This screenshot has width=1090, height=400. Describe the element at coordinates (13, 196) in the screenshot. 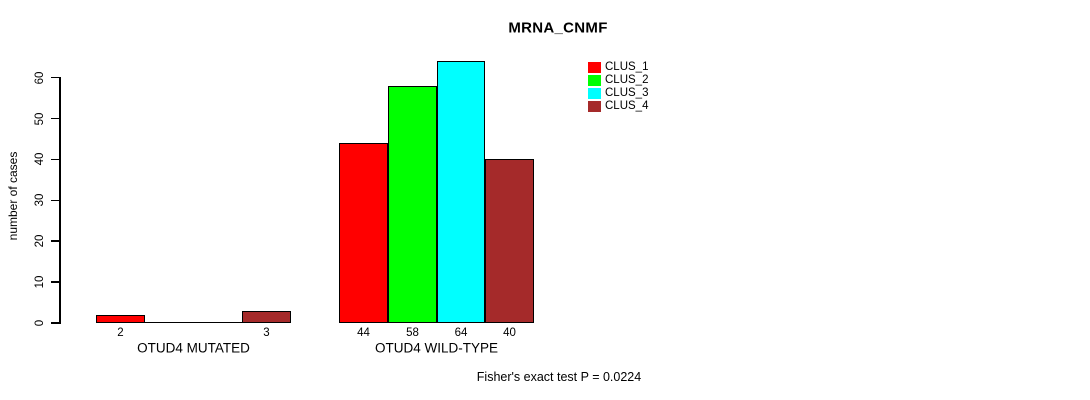

I see `y-axis-label: number of cases` at that location.